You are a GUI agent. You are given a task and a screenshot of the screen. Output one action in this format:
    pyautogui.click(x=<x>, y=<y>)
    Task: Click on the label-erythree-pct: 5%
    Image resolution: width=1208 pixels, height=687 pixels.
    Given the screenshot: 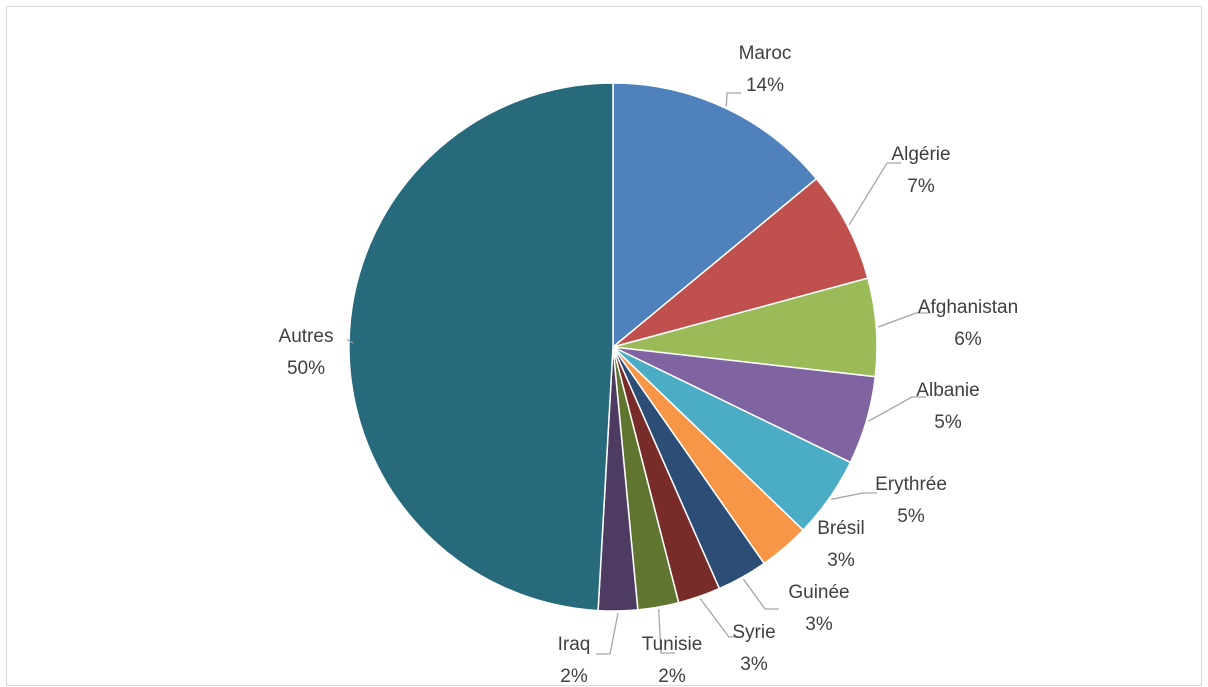 What is the action you would take?
    pyautogui.click(x=911, y=516)
    